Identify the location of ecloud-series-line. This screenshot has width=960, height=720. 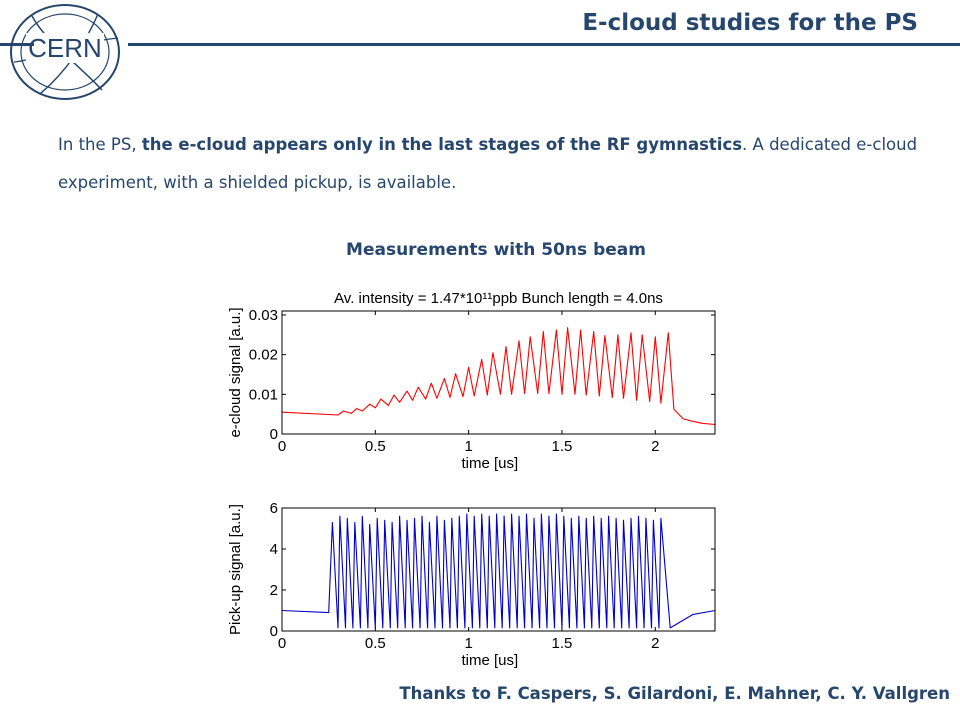
(498, 376).